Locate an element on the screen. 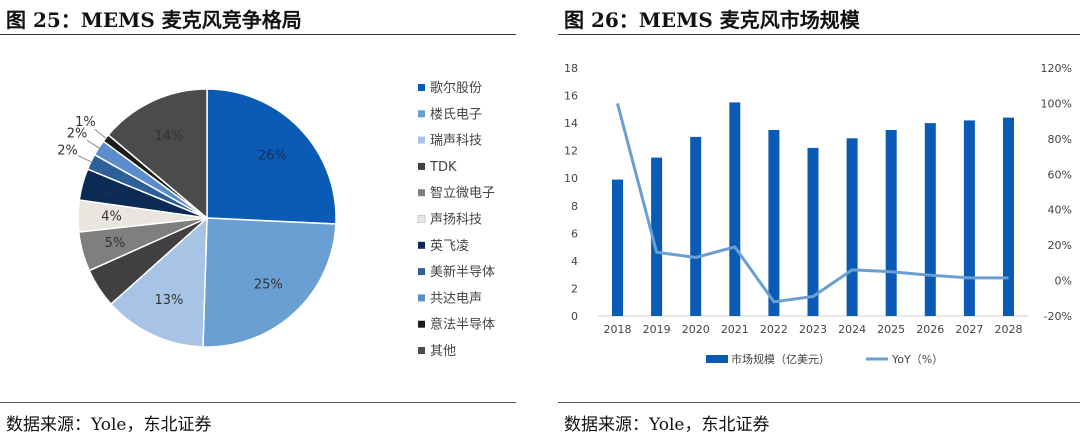 Image resolution: width=1080 pixels, height=438 pixels. legend-line-label: YoY（%） is located at coordinates (917, 359).